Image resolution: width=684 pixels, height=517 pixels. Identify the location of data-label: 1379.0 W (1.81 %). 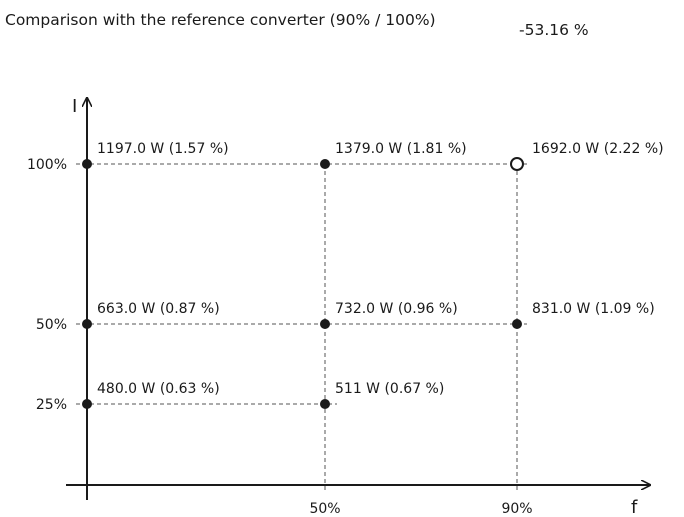
(401, 149).